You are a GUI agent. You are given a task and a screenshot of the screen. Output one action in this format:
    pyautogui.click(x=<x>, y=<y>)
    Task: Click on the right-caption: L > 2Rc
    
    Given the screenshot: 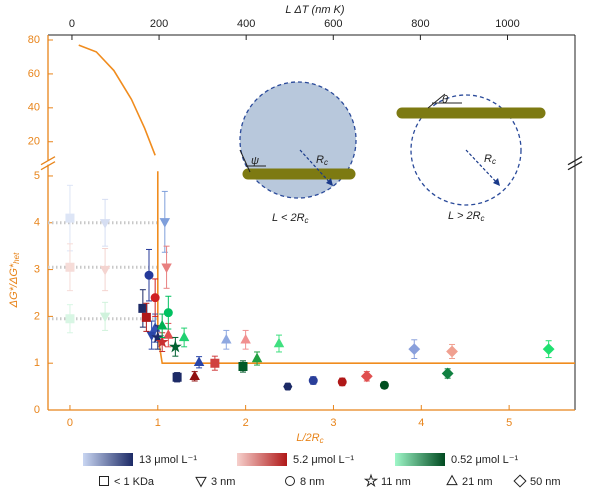 What is the action you would take?
    pyautogui.click(x=466, y=216)
    